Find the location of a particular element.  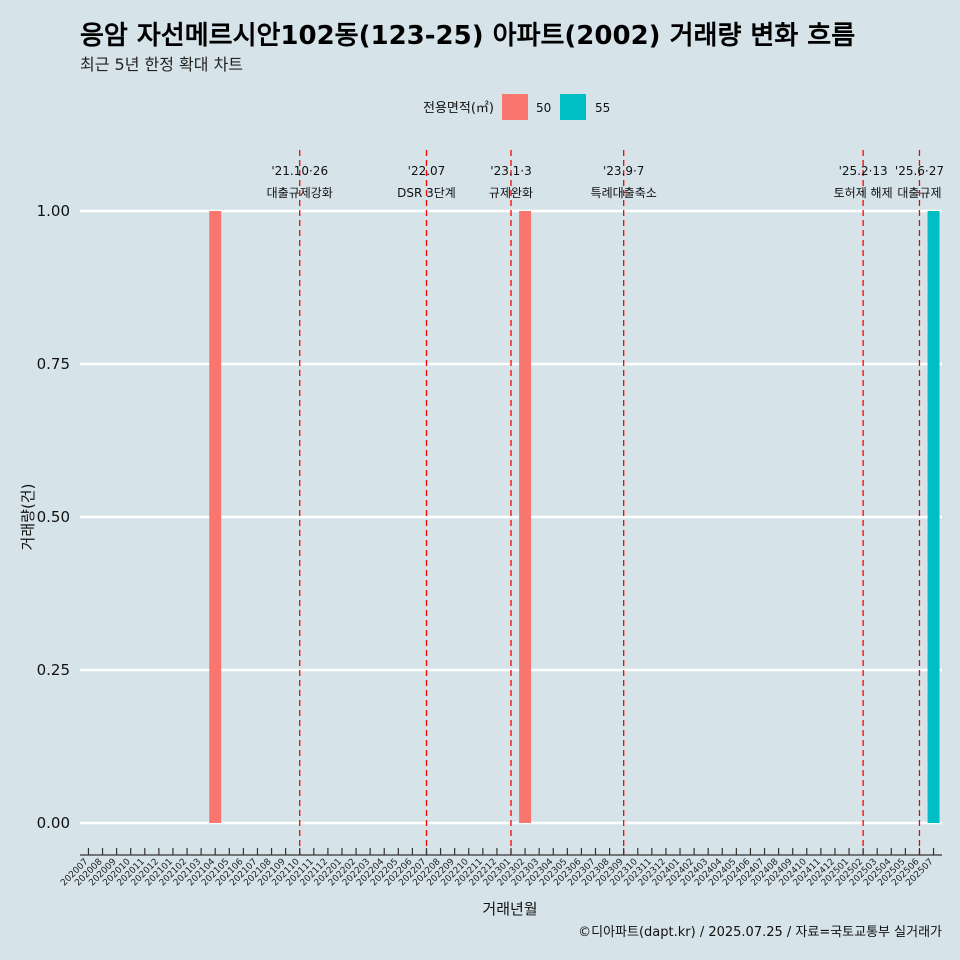

y-axis-ticks: 0.00 0.25 0.50 0.75 1.00 is located at coordinates (53, 517).